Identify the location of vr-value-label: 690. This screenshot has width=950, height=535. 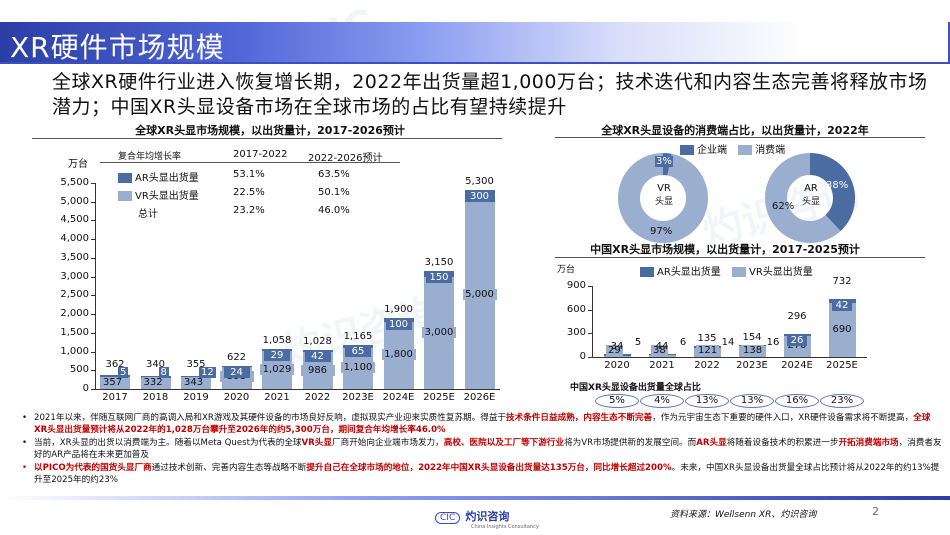
(842, 329).